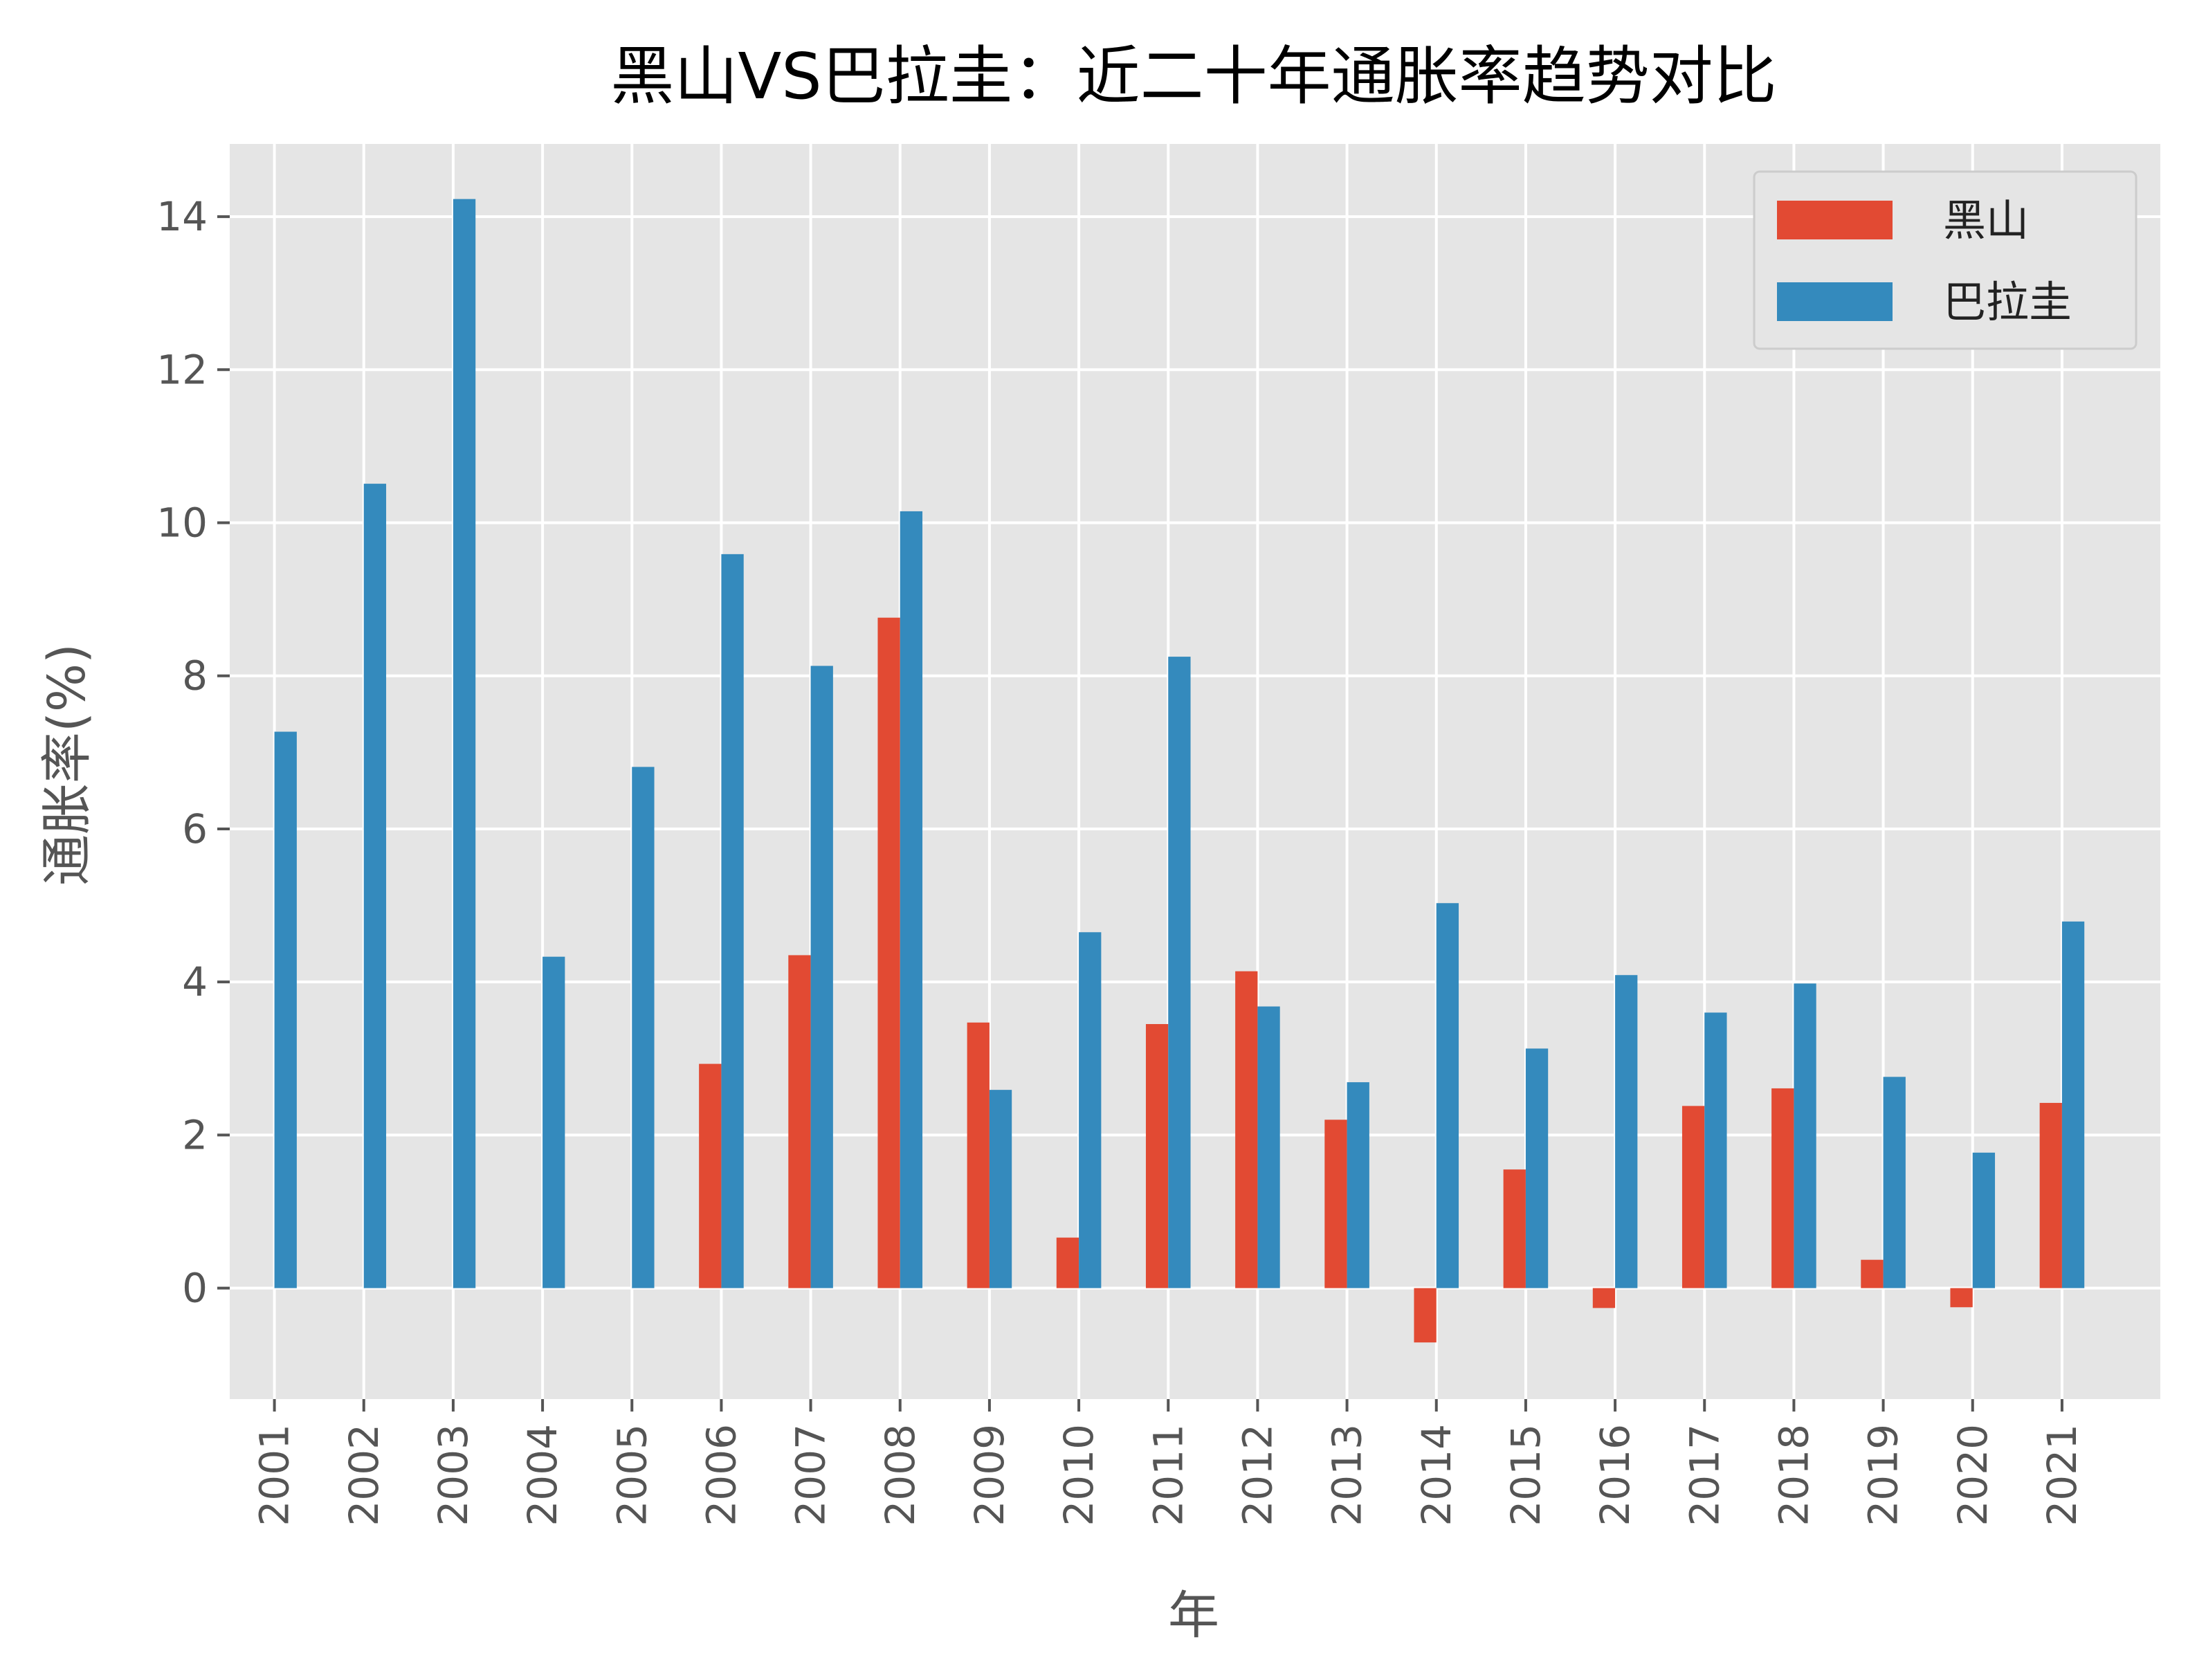  What do you see at coordinates (722, 1475) in the screenshot?
I see `x-tick-label: 2006` at bounding box center [722, 1475].